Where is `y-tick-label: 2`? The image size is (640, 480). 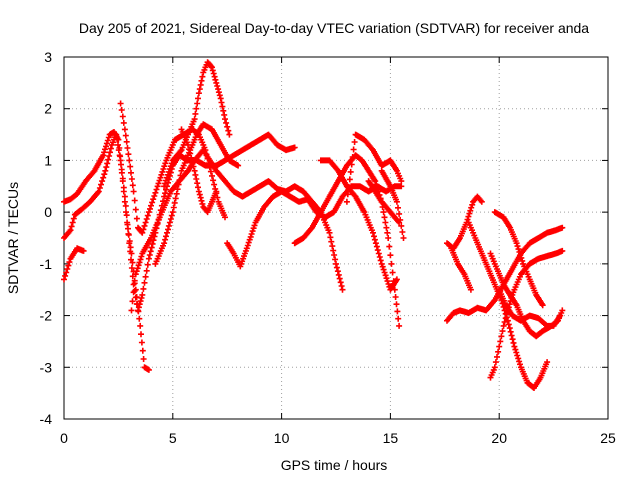
y-tick-label: 2 is located at coordinates (48, 109).